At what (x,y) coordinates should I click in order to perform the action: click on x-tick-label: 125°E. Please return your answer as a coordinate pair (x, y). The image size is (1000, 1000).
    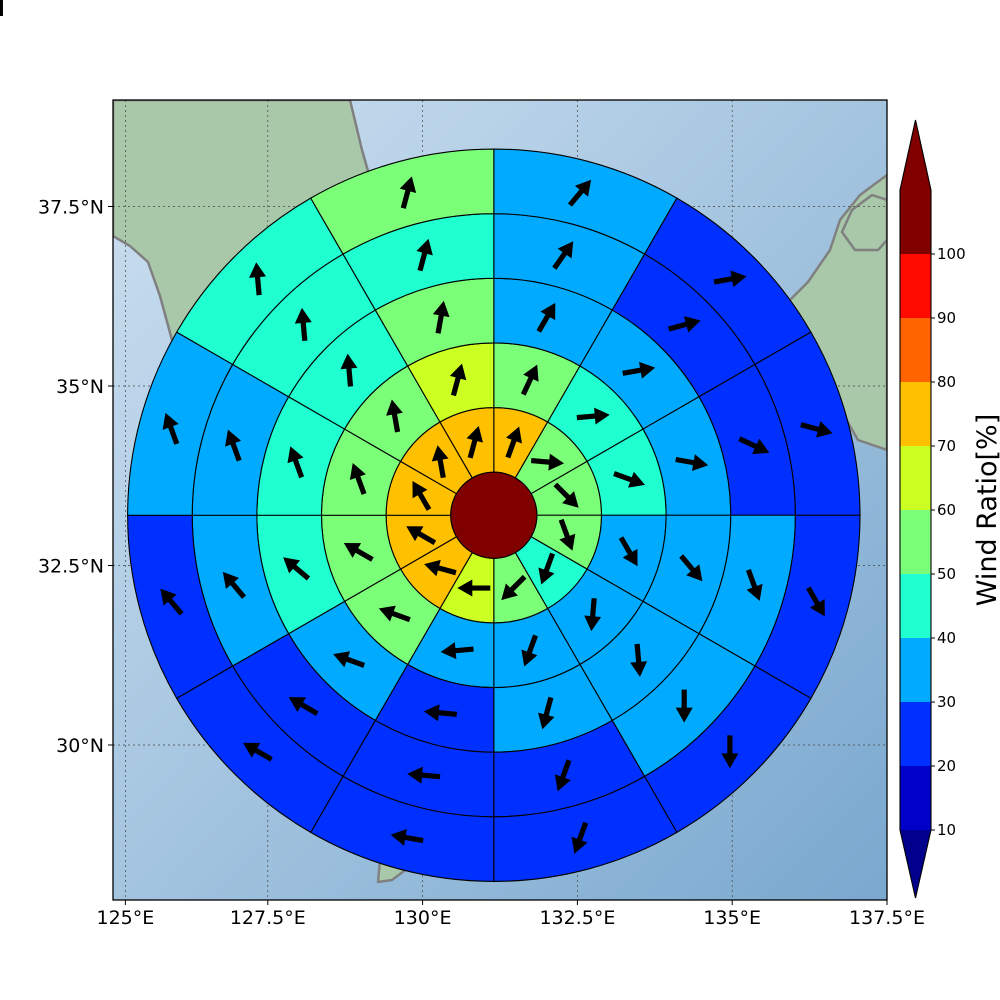
    Looking at the image, I should click on (125, 918).